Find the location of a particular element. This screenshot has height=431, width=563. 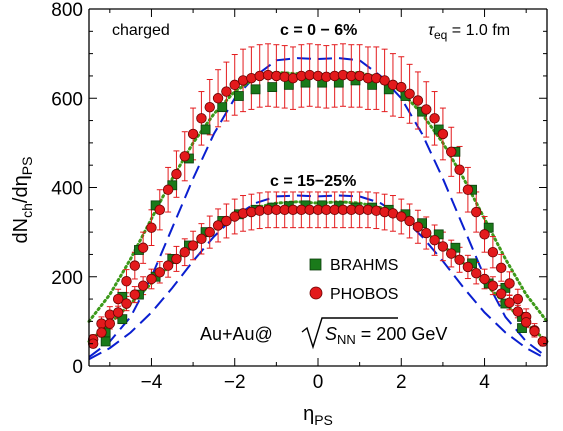

x-tick-label: 2 is located at coordinates (401, 382).